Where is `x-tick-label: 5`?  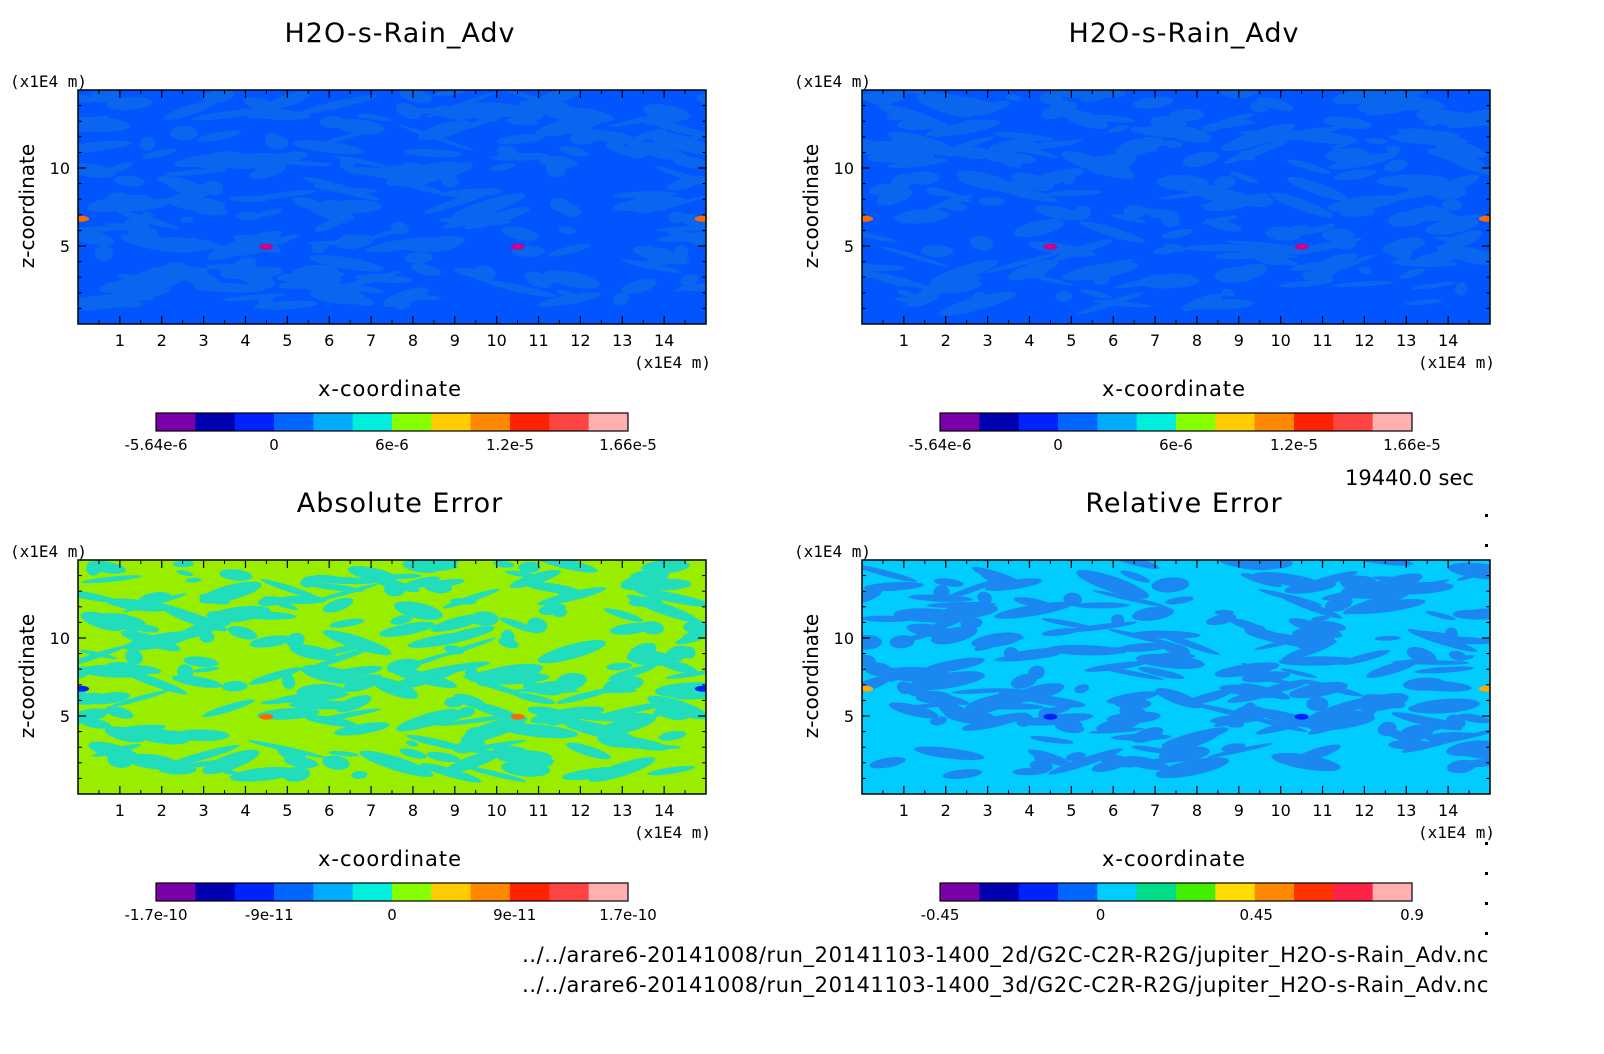 x-tick-label: 5 is located at coordinates (1071, 340).